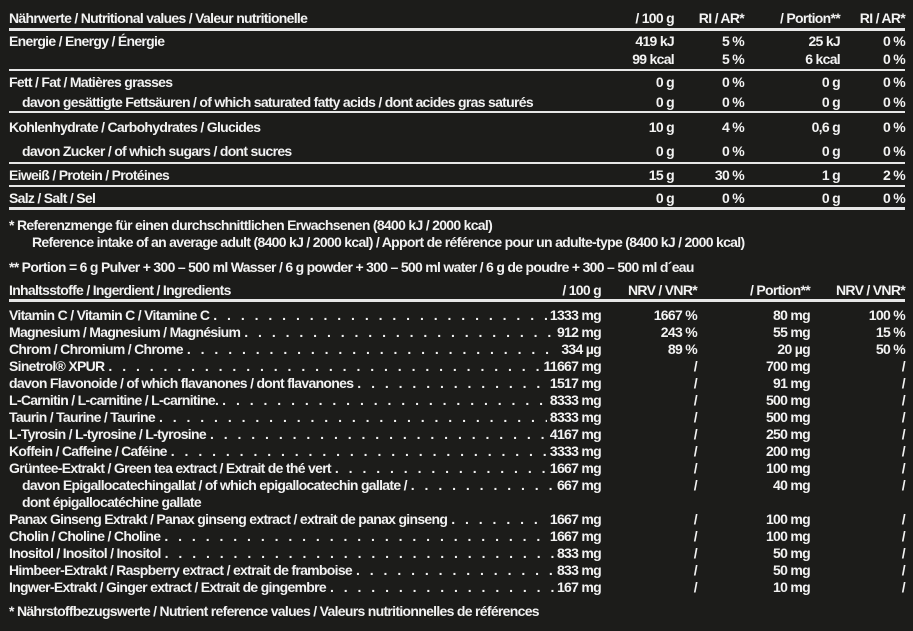 Image resolution: width=913 pixels, height=631 pixels. Describe the element at coordinates (578, 331) in the screenshot. I see `ingredient-per-100g: 912 mg` at that location.